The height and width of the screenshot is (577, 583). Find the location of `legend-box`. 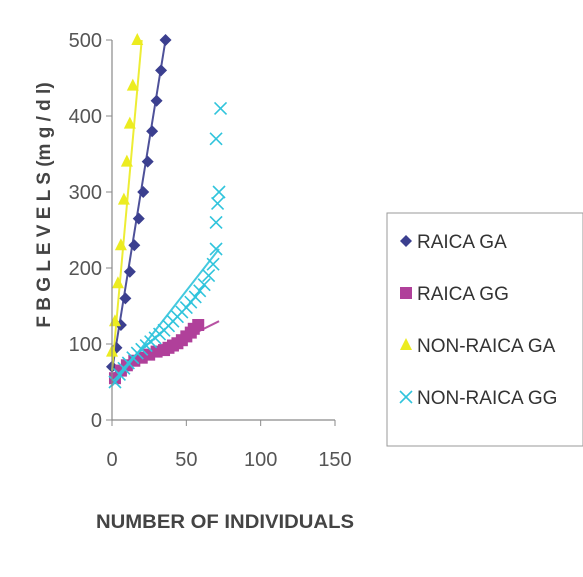

legend-box is located at coordinates (484, 329).